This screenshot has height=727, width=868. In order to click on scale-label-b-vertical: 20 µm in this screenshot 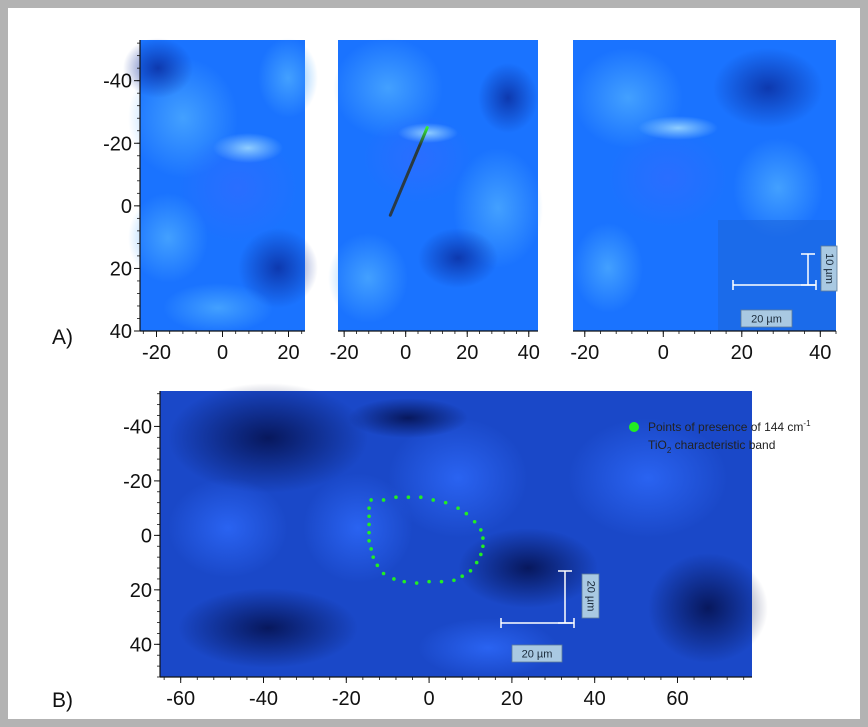, I will do `click(590, 596)`.